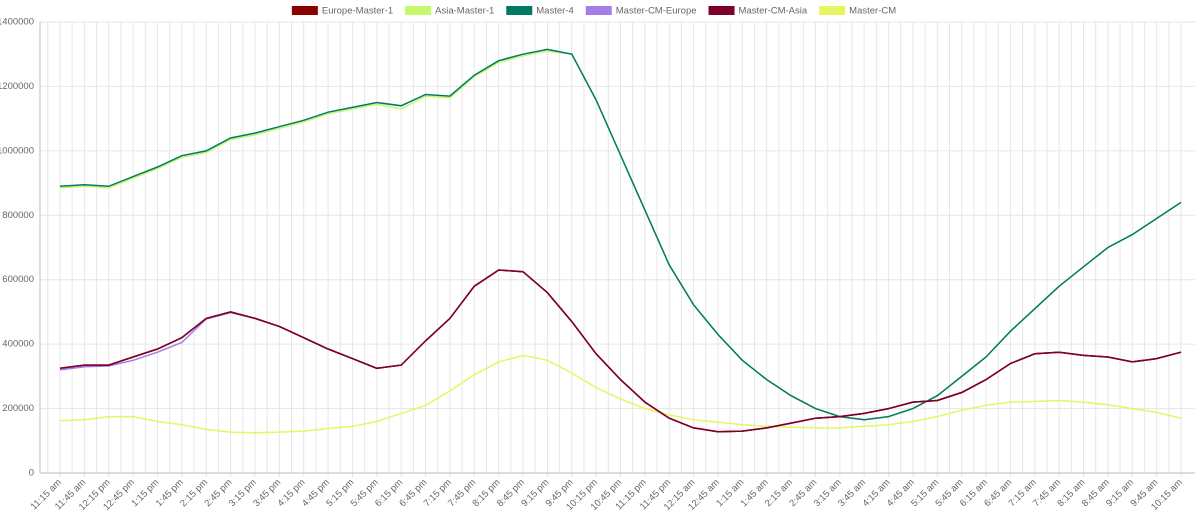  Describe the element at coordinates (554, 11) in the screenshot. I see `legend-label: Master-4` at that location.